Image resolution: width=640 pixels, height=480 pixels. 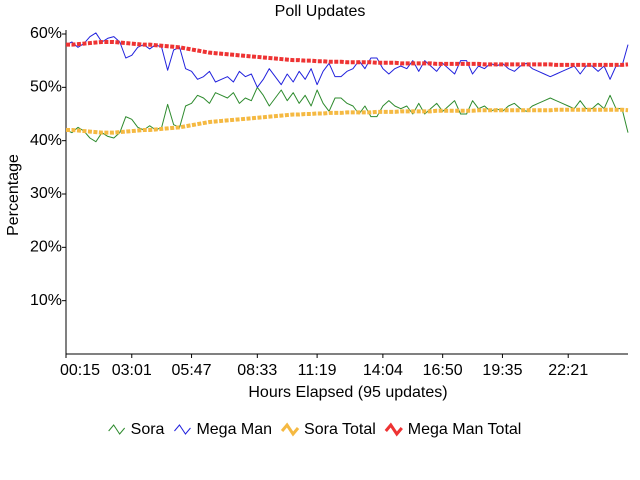 What do you see at coordinates (257, 370) in the screenshot?
I see `x-tick-label: 08:33` at bounding box center [257, 370].